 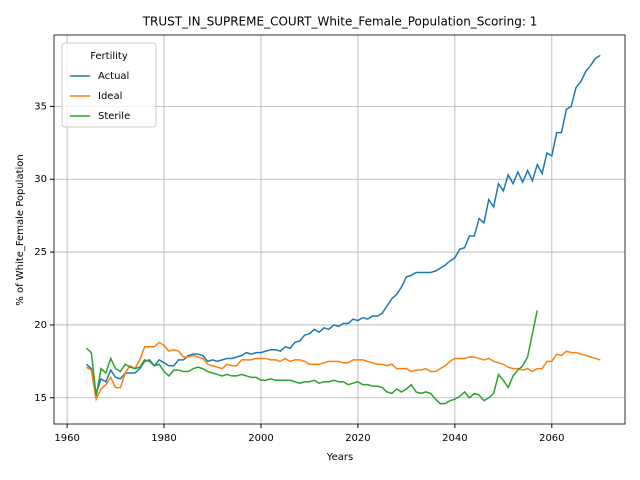 I want to click on legend-box, so click(x=109, y=85).